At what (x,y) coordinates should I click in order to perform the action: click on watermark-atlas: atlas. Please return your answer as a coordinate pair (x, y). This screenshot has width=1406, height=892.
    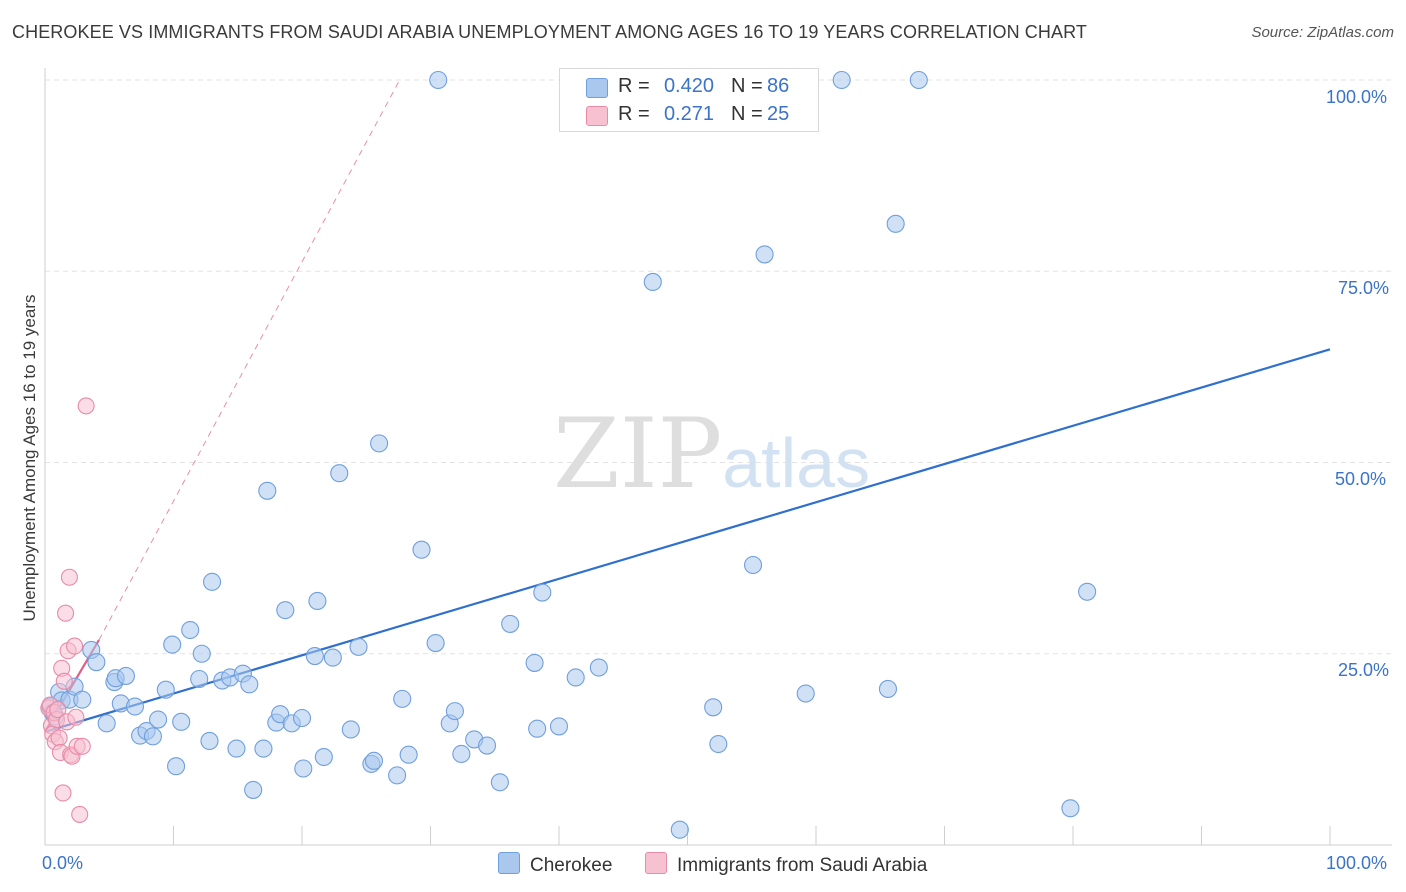
    Looking at the image, I should click on (796, 463).